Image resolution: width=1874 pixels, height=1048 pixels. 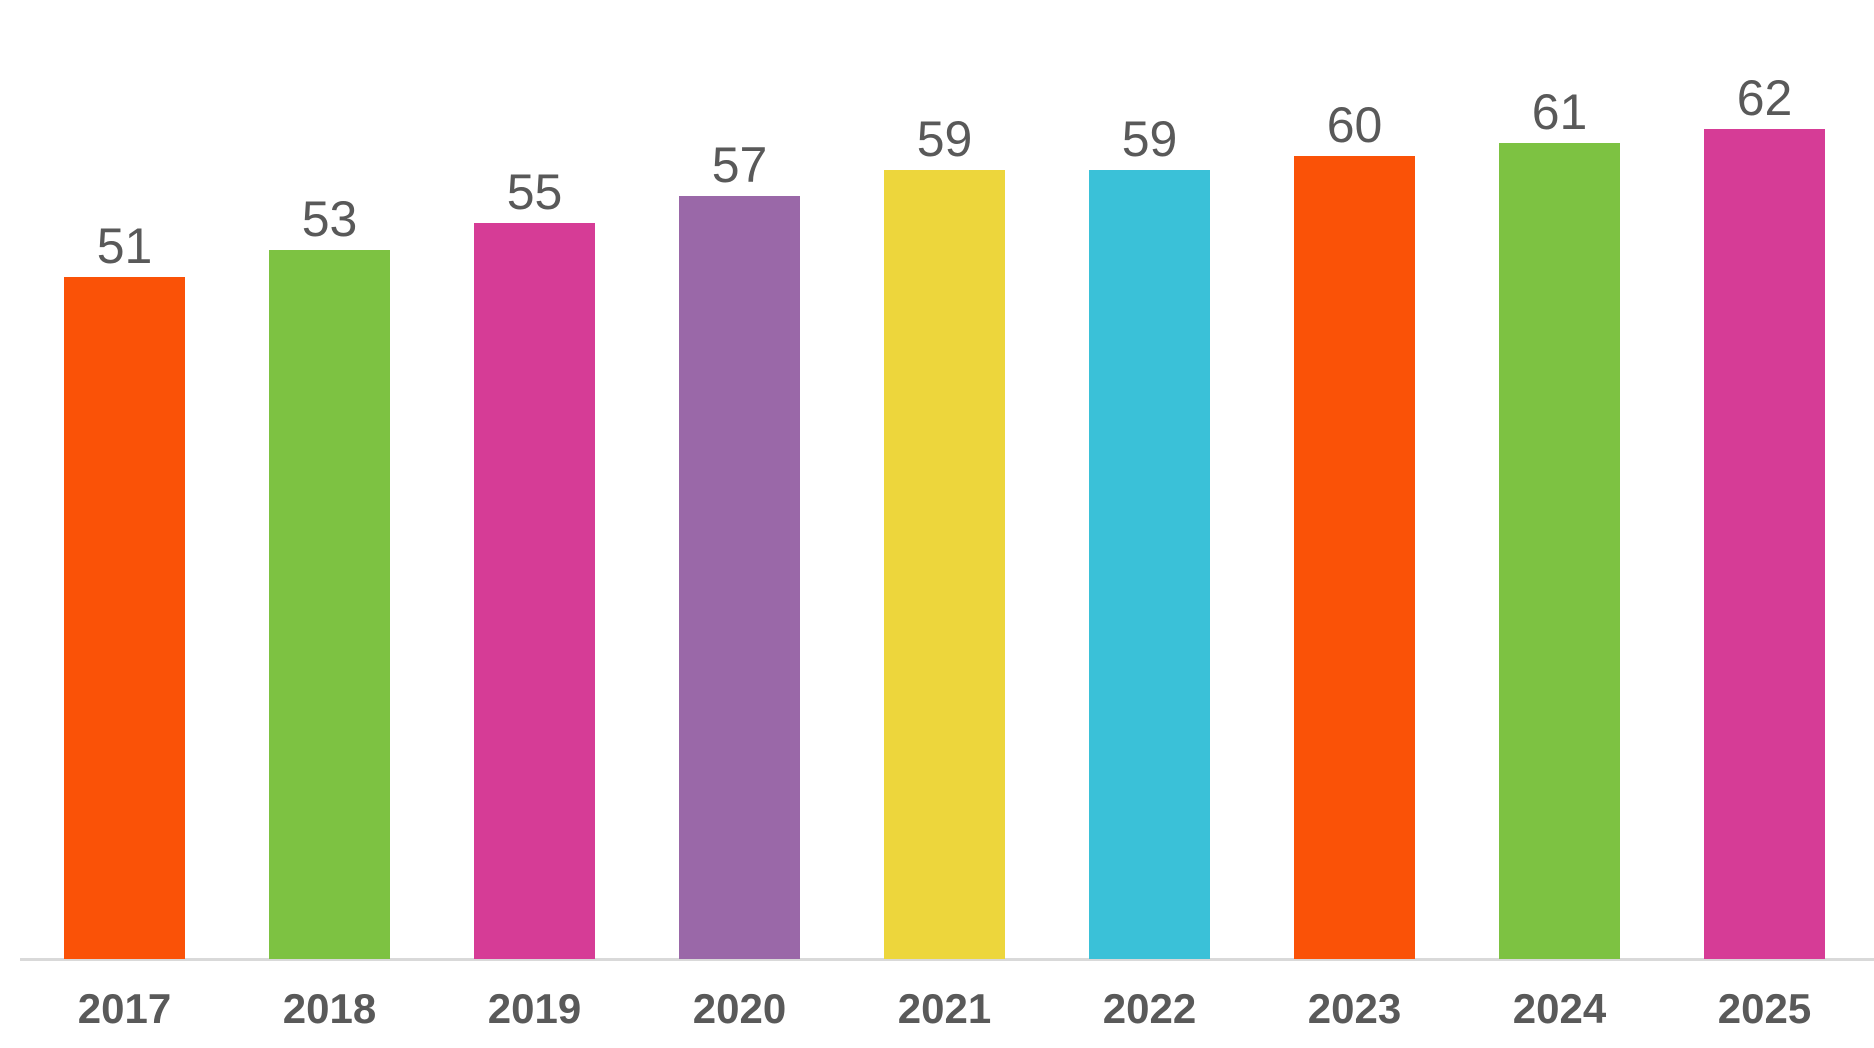 I want to click on x-axis-line, so click(x=947, y=959).